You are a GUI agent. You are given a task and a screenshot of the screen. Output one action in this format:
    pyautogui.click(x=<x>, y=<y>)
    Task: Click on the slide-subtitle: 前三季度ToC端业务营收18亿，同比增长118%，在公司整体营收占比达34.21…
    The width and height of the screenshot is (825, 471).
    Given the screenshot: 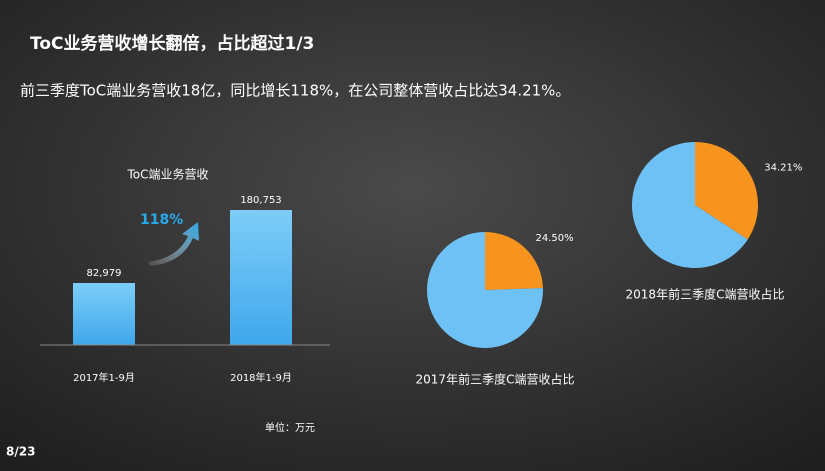 What is the action you would take?
    pyautogui.click(x=295, y=91)
    